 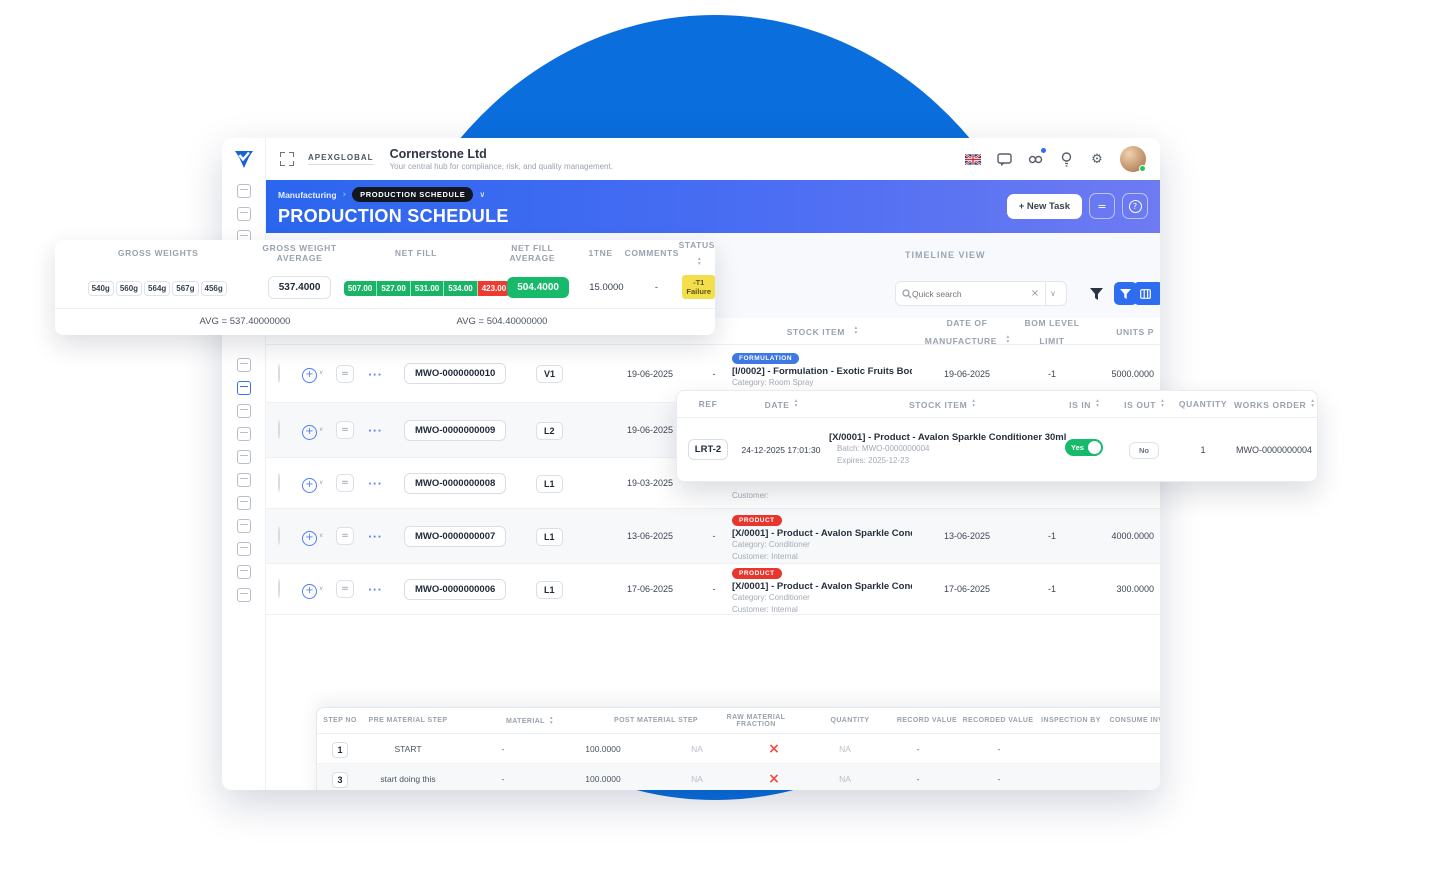 I want to click on fullscreen-icon, so click(x=287, y=159).